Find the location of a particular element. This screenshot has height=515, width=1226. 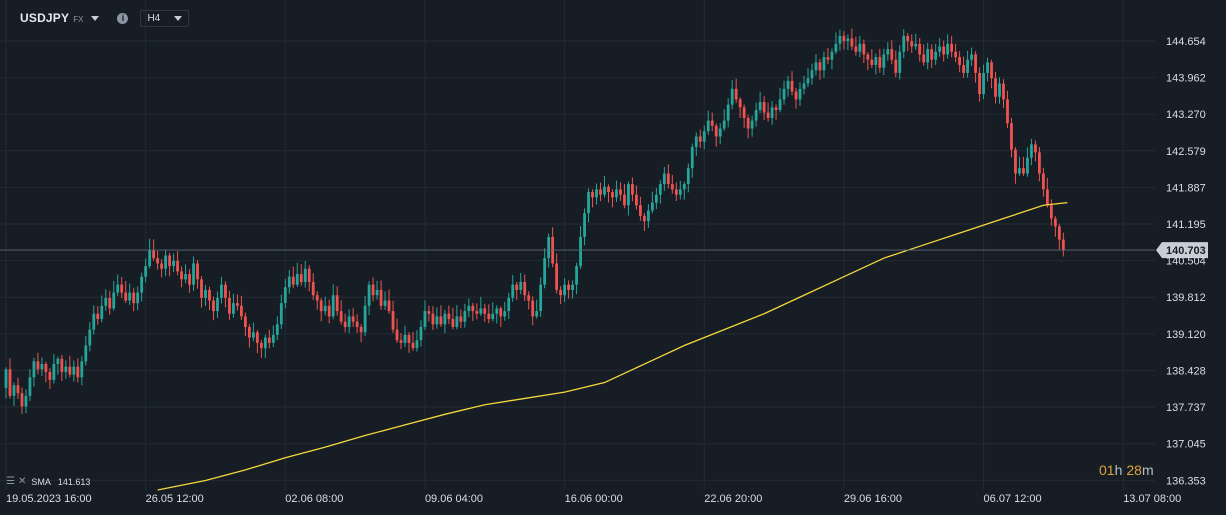

close-icon: ✕ is located at coordinates (22, 481).